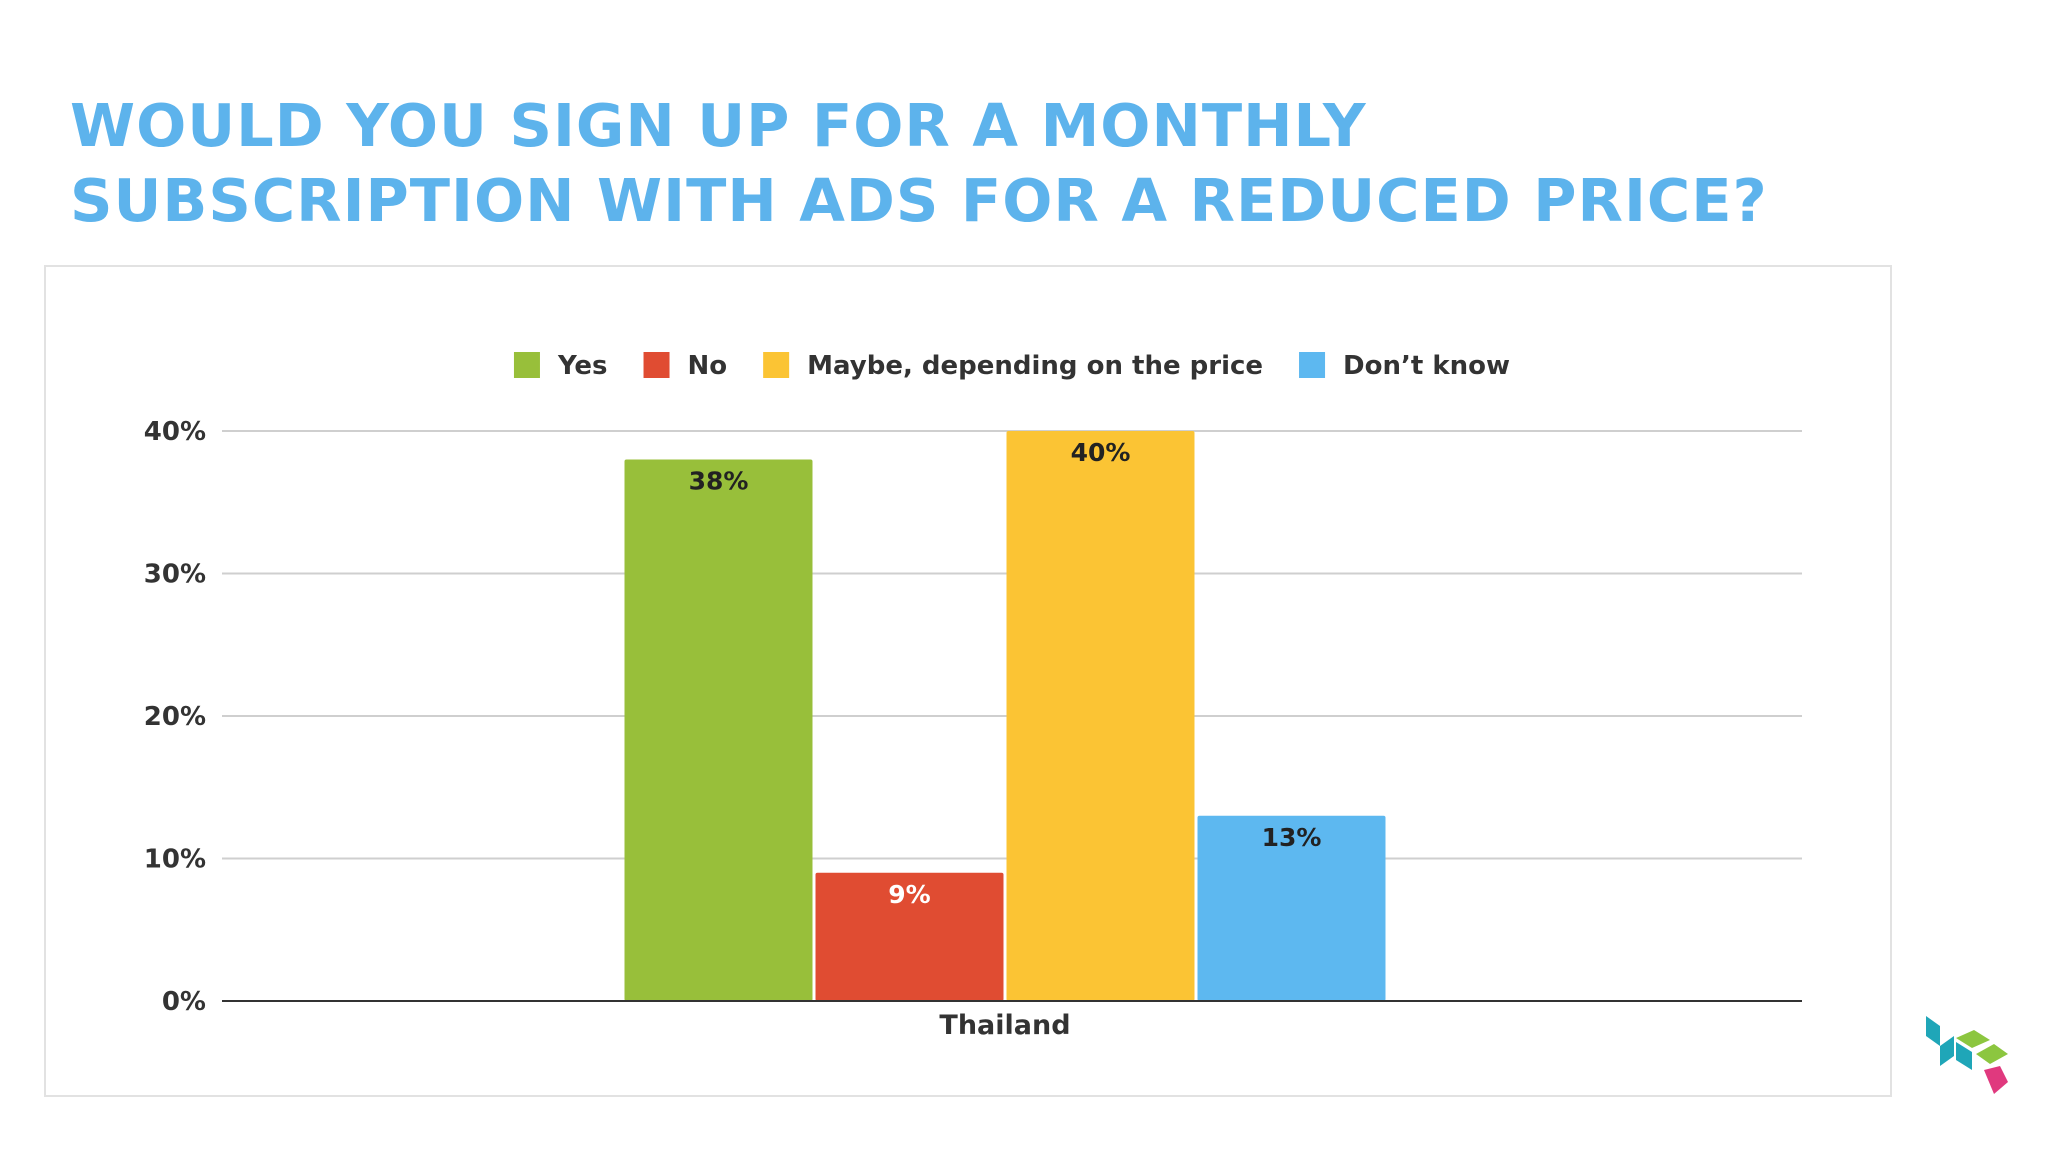 This screenshot has height=1152, width=2048. What do you see at coordinates (175, 717) in the screenshot?
I see `y-tick-label-2: 20%` at bounding box center [175, 717].